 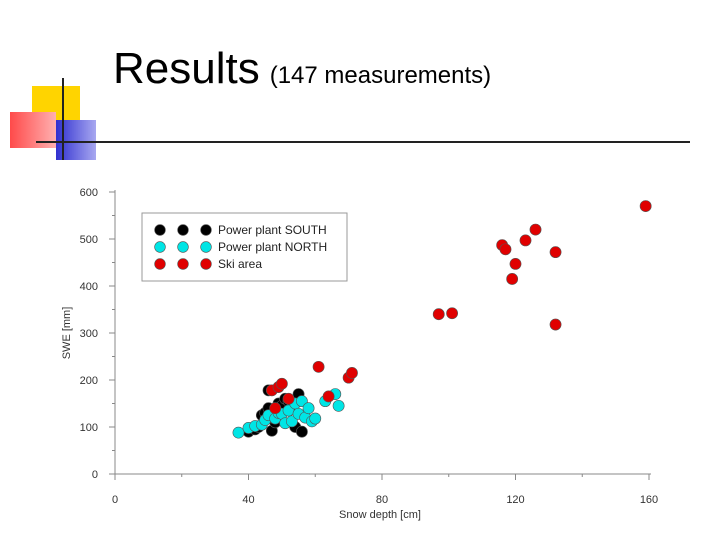 I want to click on legend-box, so click(x=244, y=247).